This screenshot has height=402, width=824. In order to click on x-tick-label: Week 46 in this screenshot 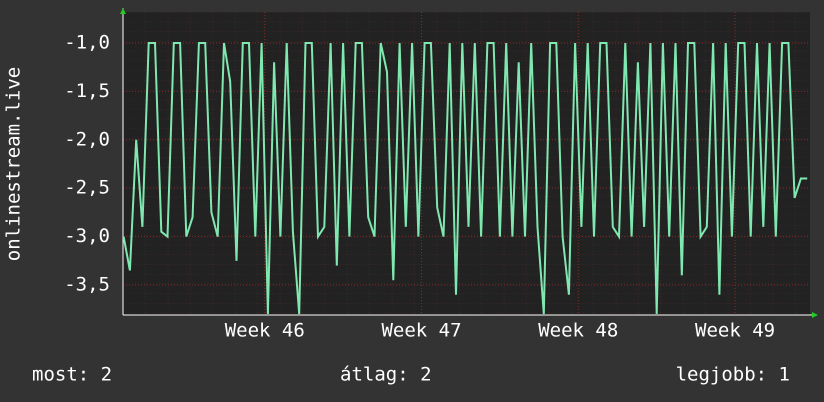, I will do `click(265, 331)`.